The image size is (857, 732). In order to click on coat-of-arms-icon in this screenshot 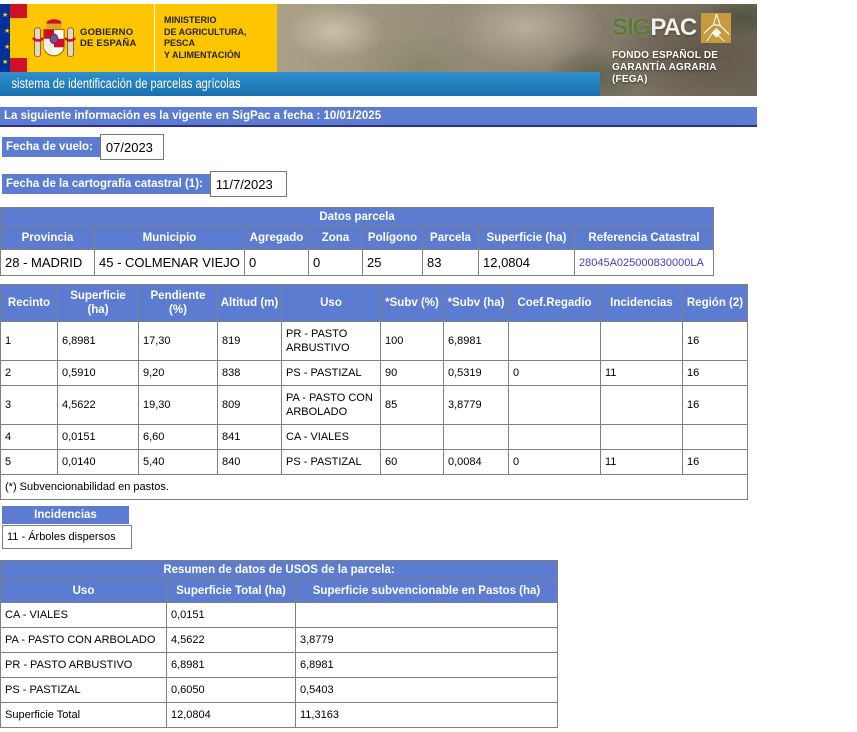, I will do `click(54, 38)`.